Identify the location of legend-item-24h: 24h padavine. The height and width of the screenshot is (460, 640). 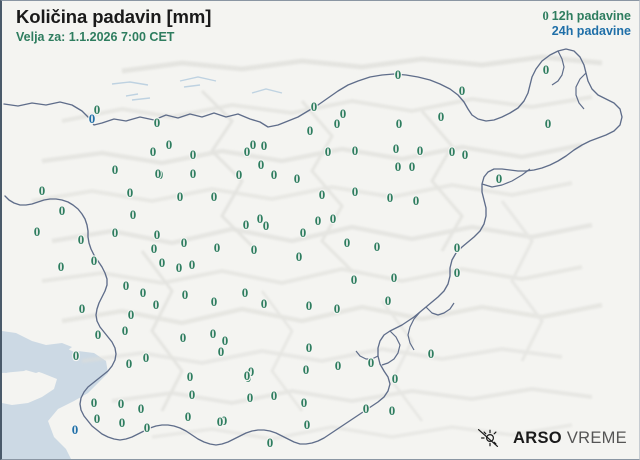
(587, 31).